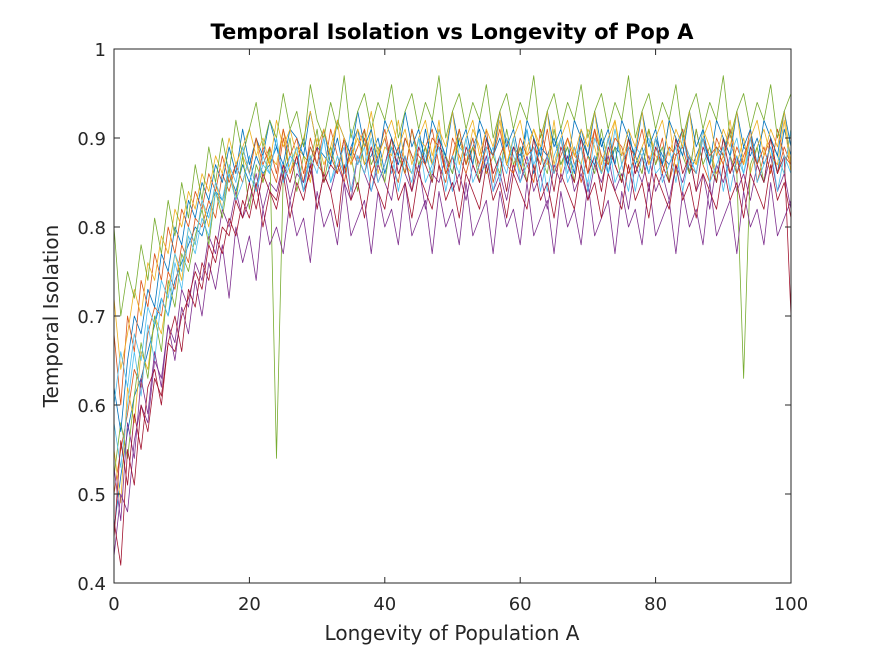 The width and height of the screenshot is (875, 660). What do you see at coordinates (249, 604) in the screenshot?
I see `x-tick-label: 20` at bounding box center [249, 604].